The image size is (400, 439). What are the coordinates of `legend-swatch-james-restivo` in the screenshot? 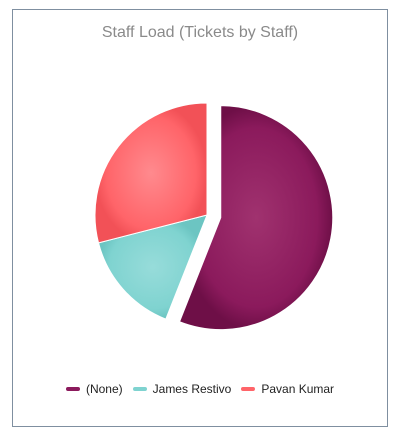 It's located at (139, 389).